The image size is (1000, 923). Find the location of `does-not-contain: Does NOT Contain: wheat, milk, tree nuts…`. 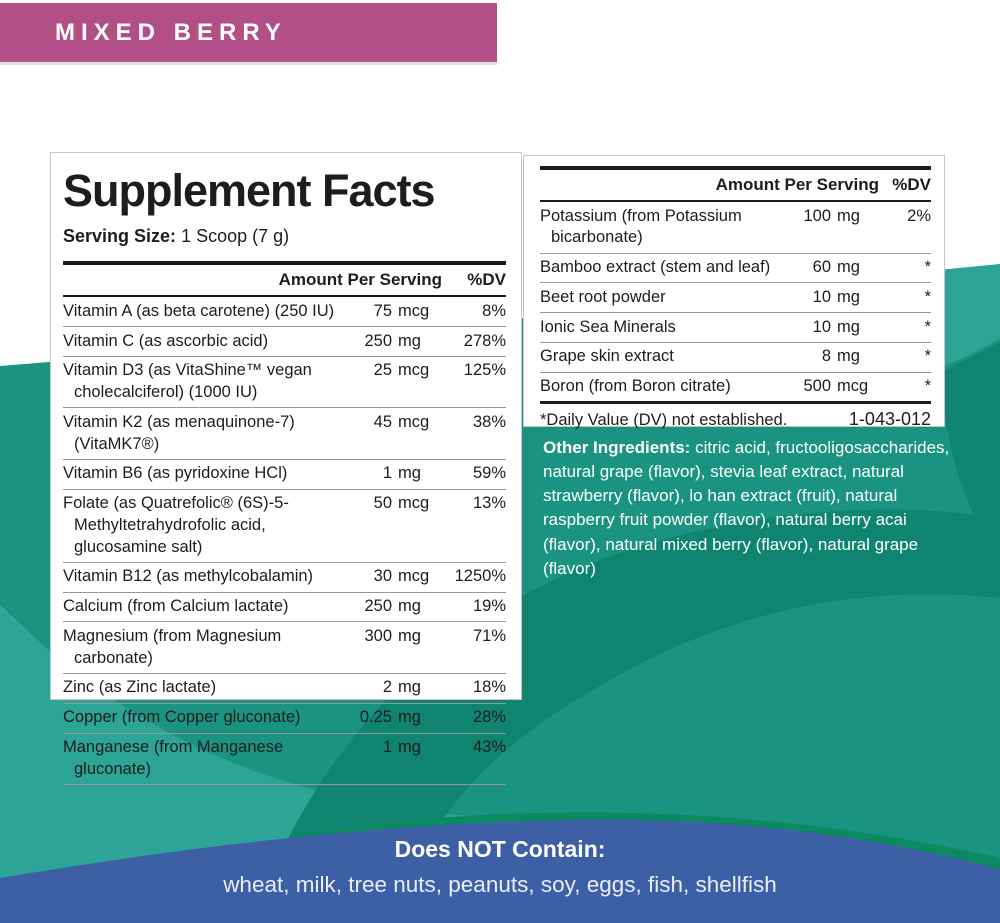

does-not-contain: Does NOT Contain: wheat, milk, tree nuts… is located at coordinates (500, 867).